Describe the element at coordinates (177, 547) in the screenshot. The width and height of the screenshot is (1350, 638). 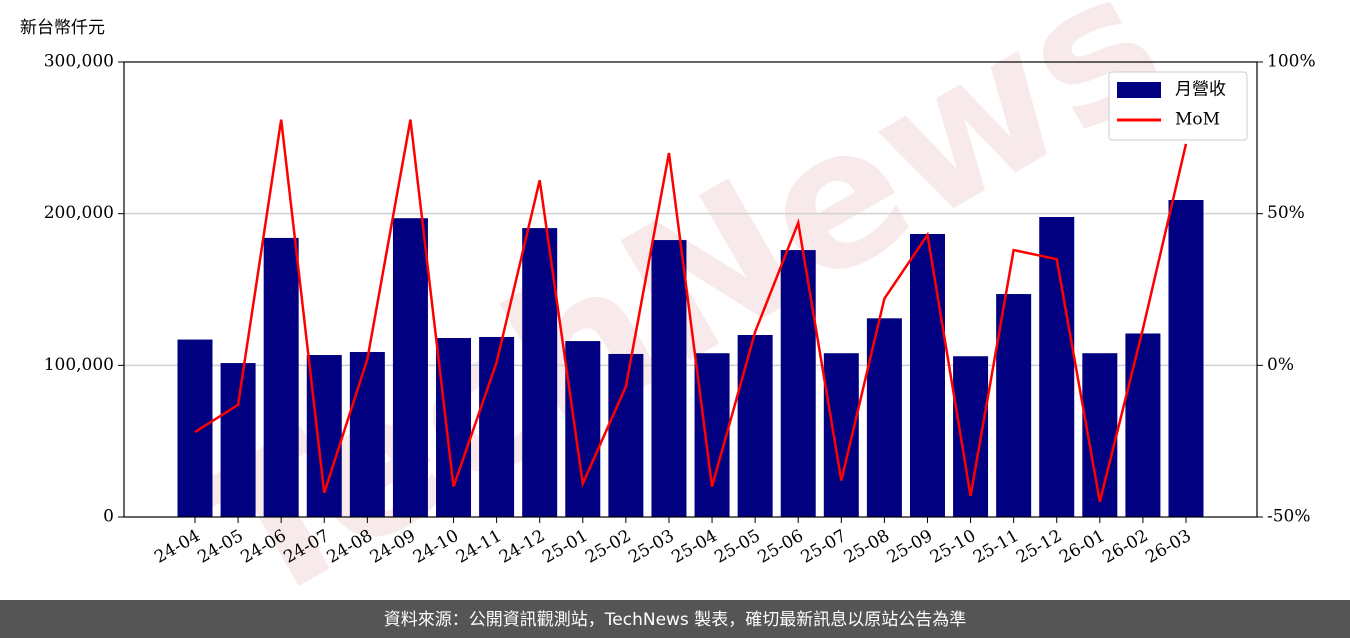
I see `x-tick-label: 24-04` at that location.